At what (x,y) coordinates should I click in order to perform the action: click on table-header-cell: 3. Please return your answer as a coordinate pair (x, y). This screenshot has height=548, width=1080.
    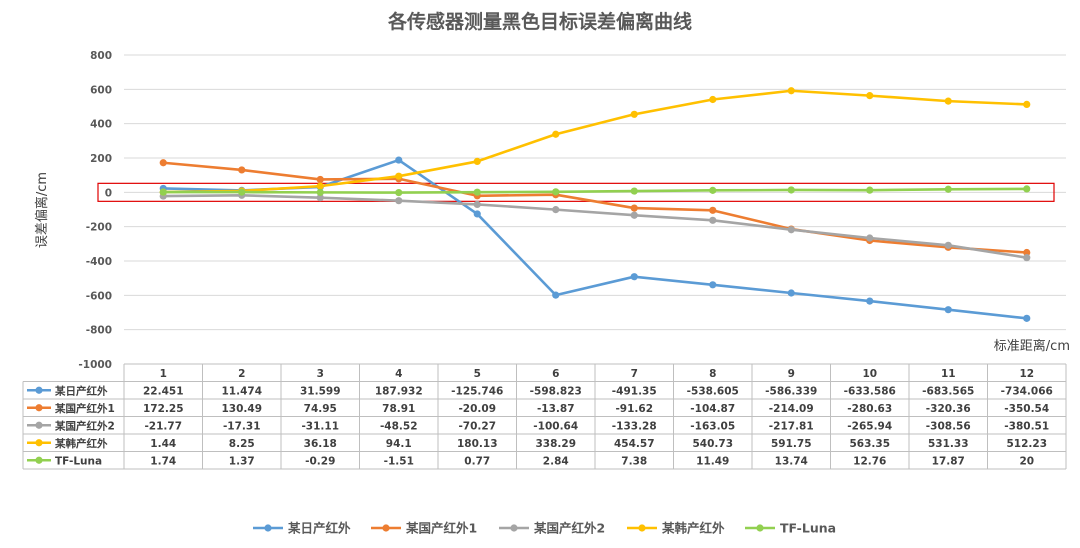
    Looking at the image, I should click on (320, 374).